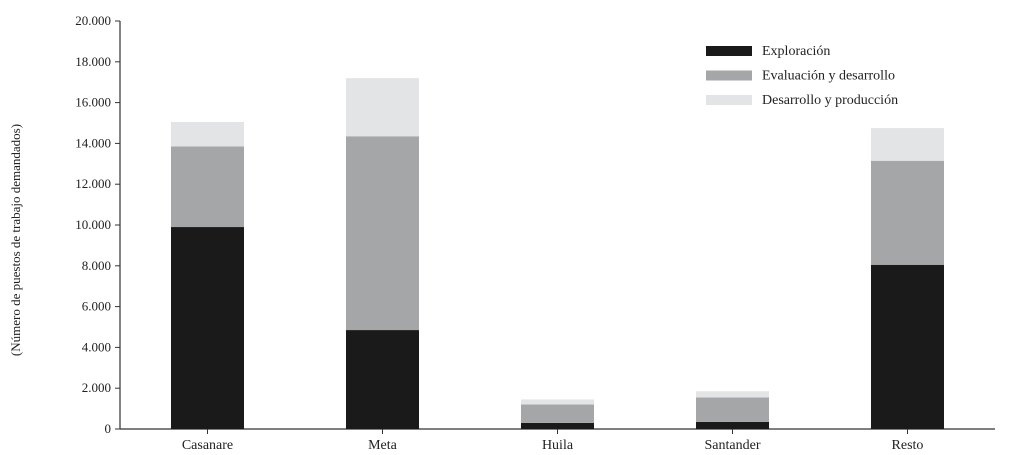 The image size is (1013, 455). What do you see at coordinates (93, 142) in the screenshot?
I see `y-tick-label: 14.000` at bounding box center [93, 142].